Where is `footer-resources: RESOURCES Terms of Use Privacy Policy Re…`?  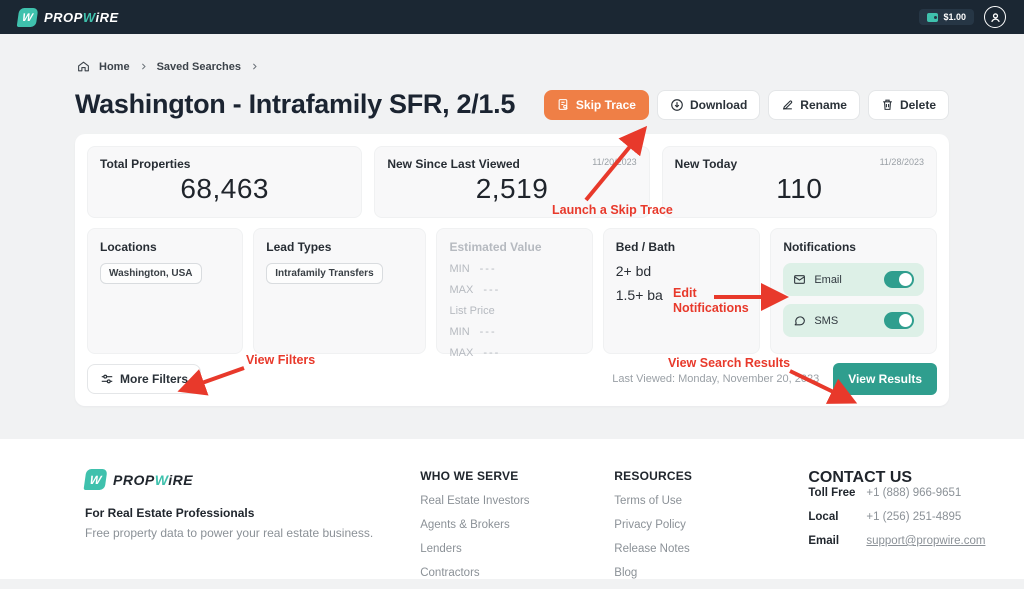
footer-resources: RESOURCES Terms of Use Privacy Policy Re… is located at coordinates (711, 524).